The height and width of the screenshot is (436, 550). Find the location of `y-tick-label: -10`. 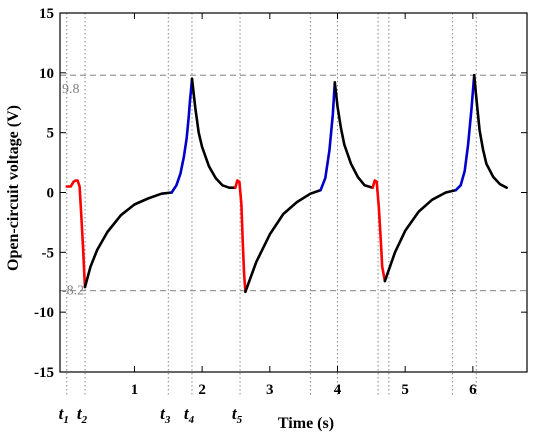

y-tick-label: -10 is located at coordinates (44, 313).